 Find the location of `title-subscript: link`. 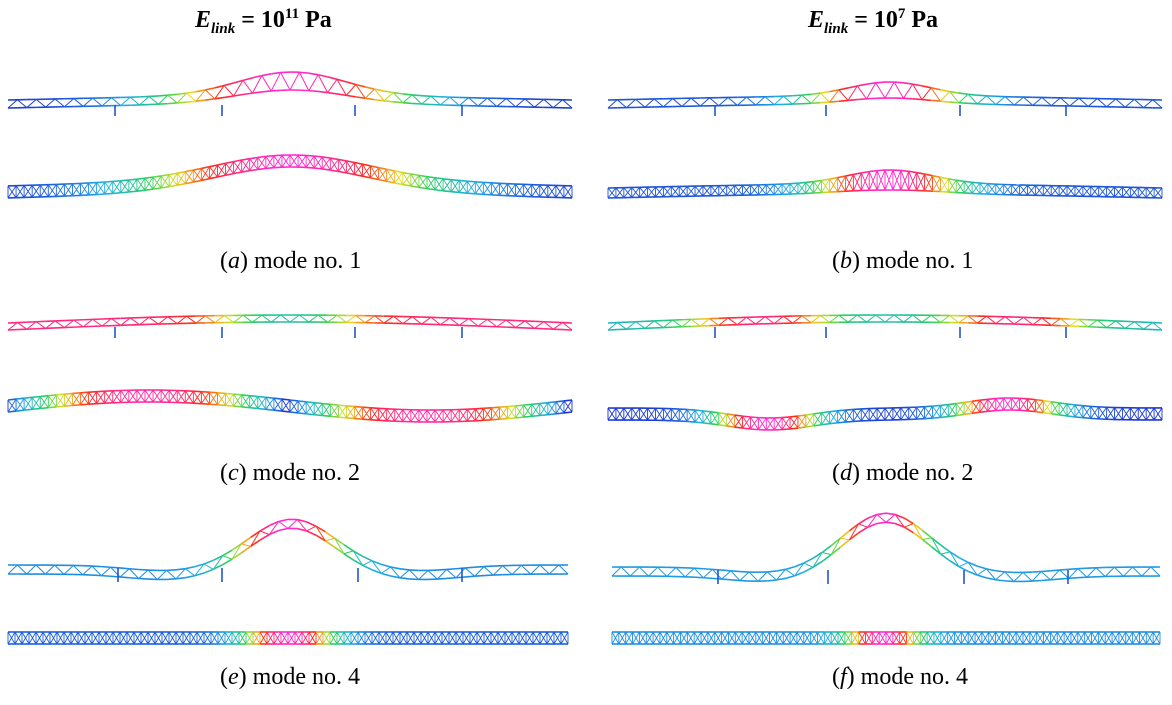

title-subscript: link is located at coordinates (836, 28).